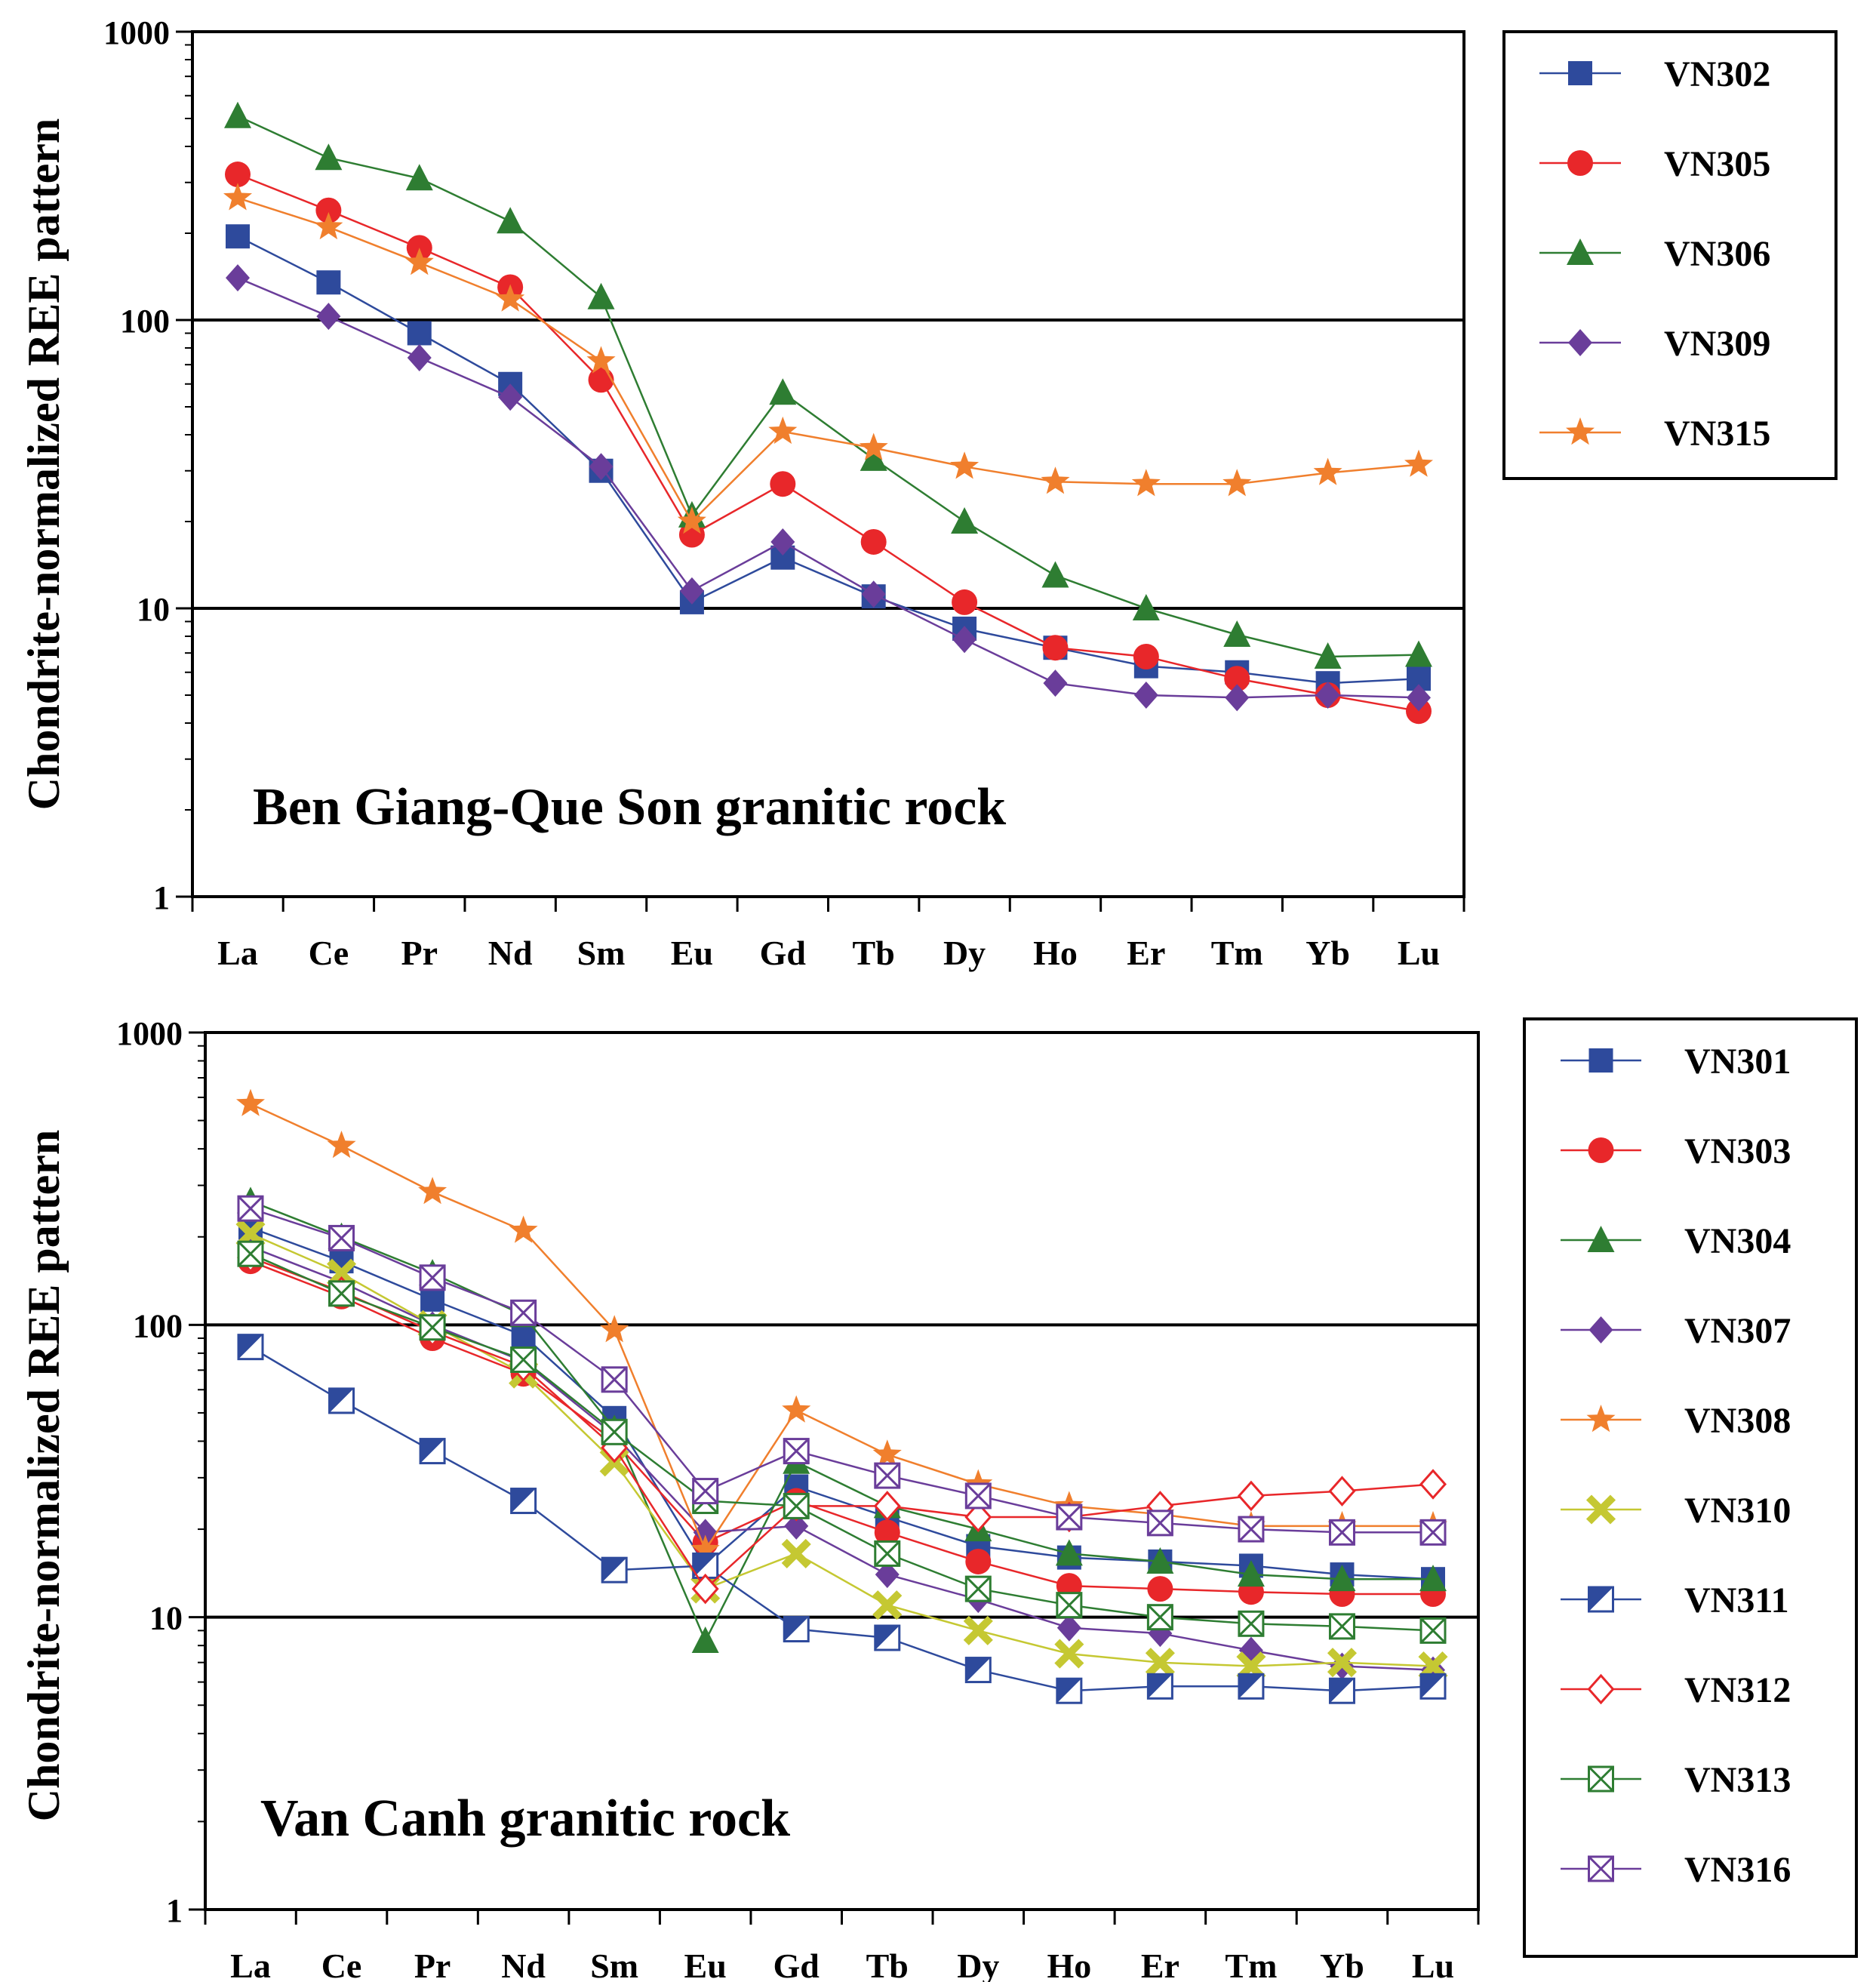 This screenshot has height=1982, width=1876. I want to click on legend-label: VN304, so click(1737, 1241).